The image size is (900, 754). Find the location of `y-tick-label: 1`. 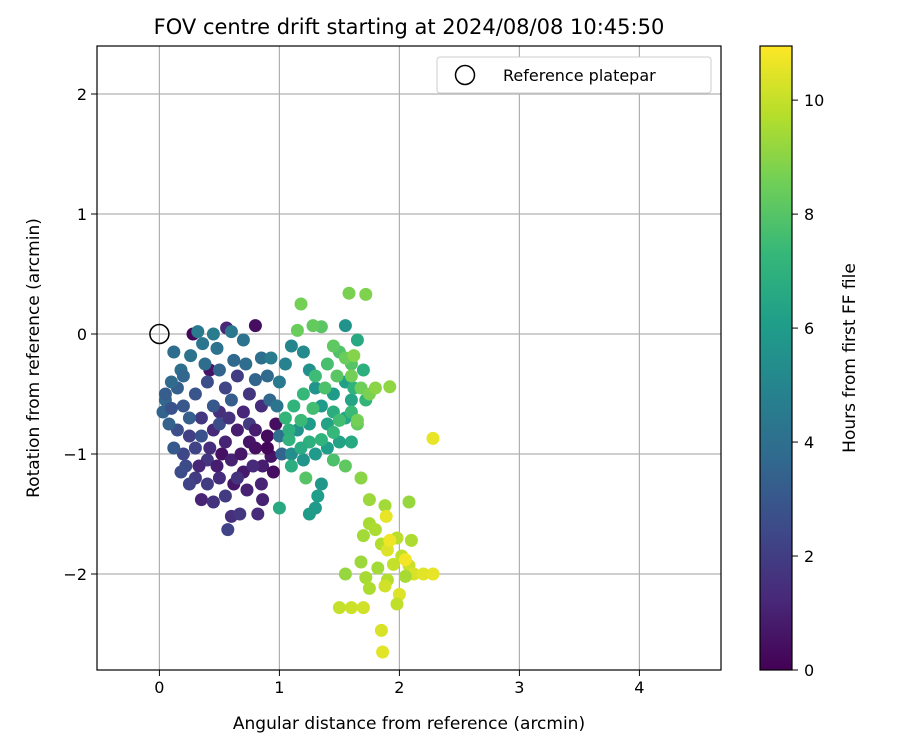

y-tick-label: 1 is located at coordinates (82, 214).